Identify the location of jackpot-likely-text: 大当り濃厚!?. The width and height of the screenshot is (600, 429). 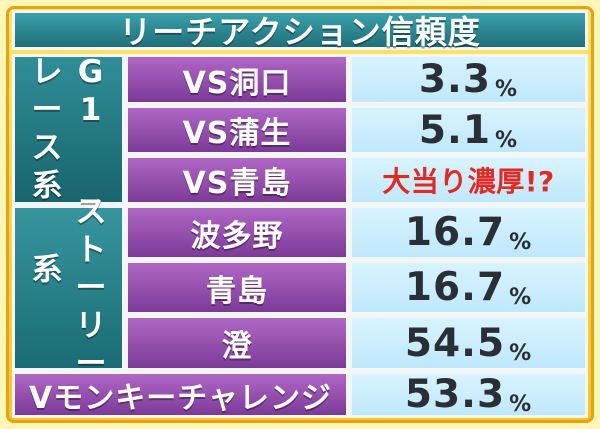
(468, 181).